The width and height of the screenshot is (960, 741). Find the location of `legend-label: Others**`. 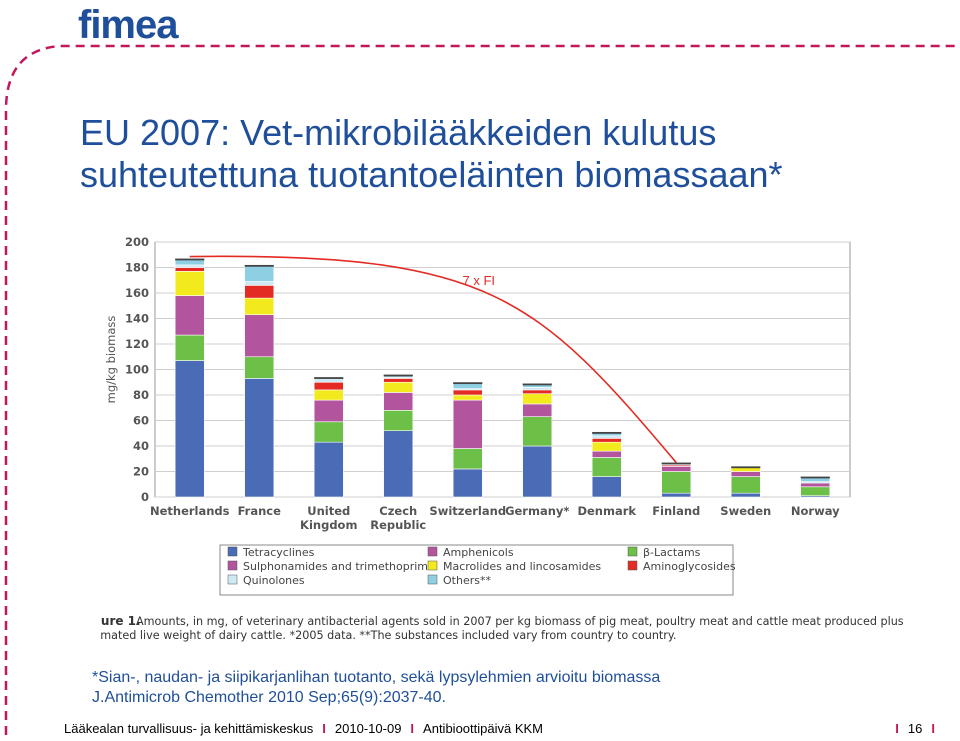

legend-label: Others** is located at coordinates (467, 580).